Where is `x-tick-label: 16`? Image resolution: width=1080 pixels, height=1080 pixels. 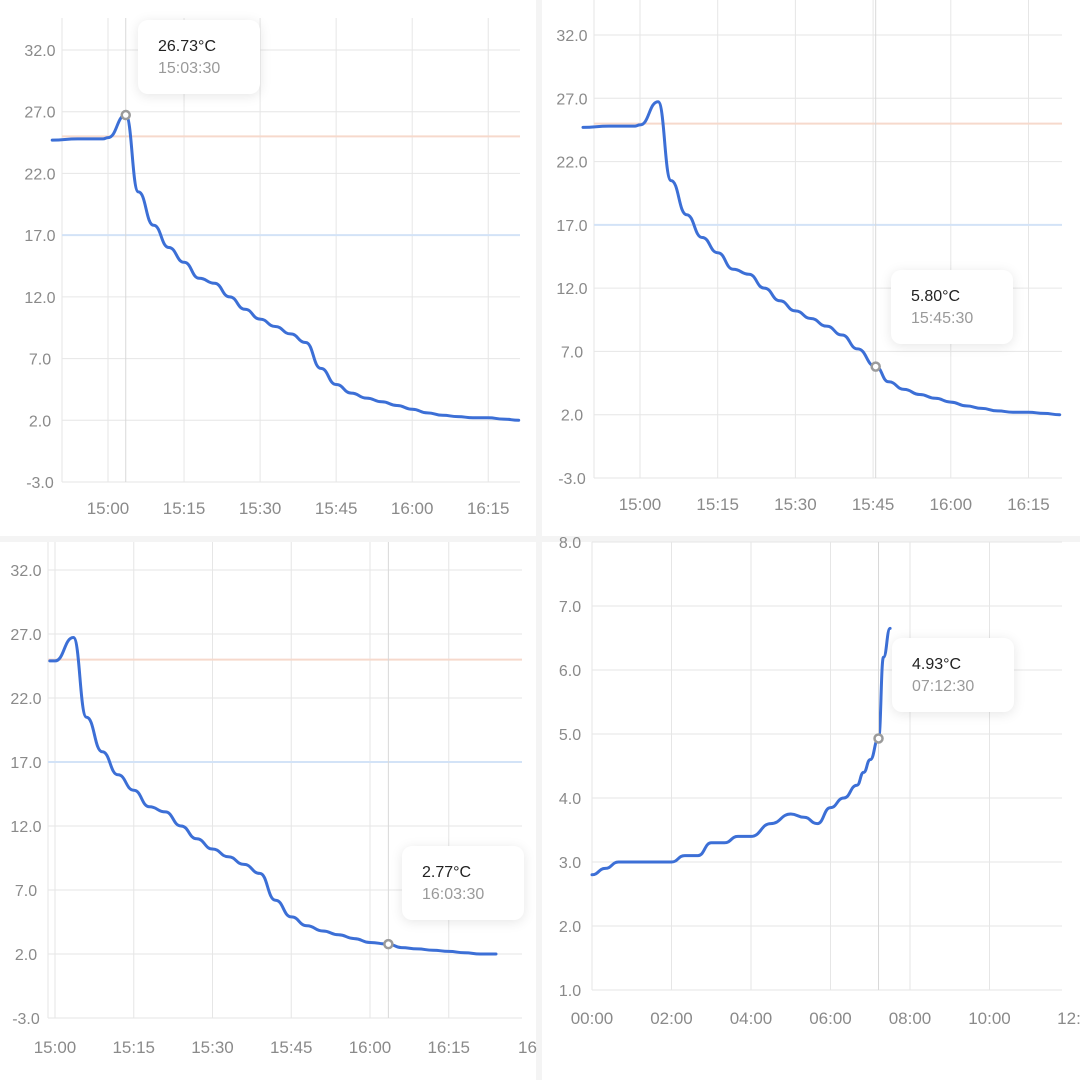
x-tick-label: 16 is located at coordinates (527, 1047).